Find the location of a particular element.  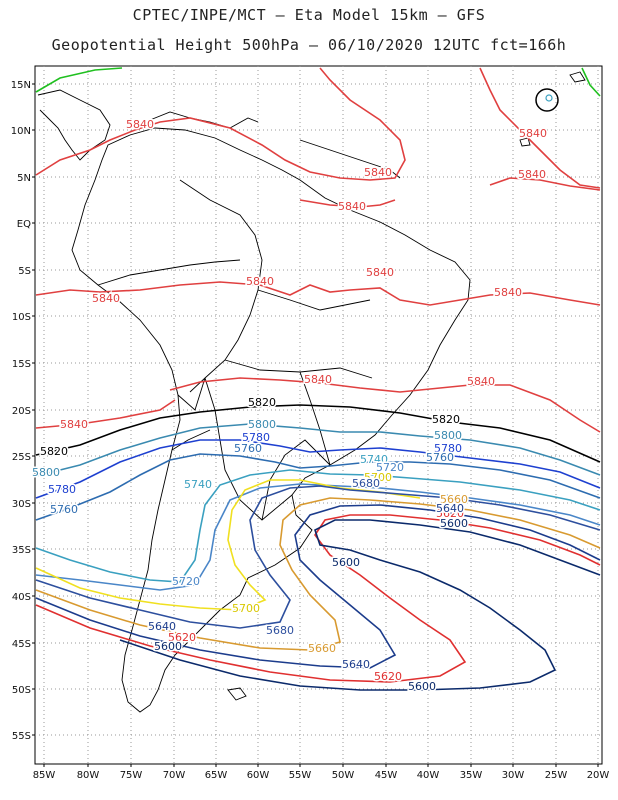

longitude-label: 70W is located at coordinates (174, 775).